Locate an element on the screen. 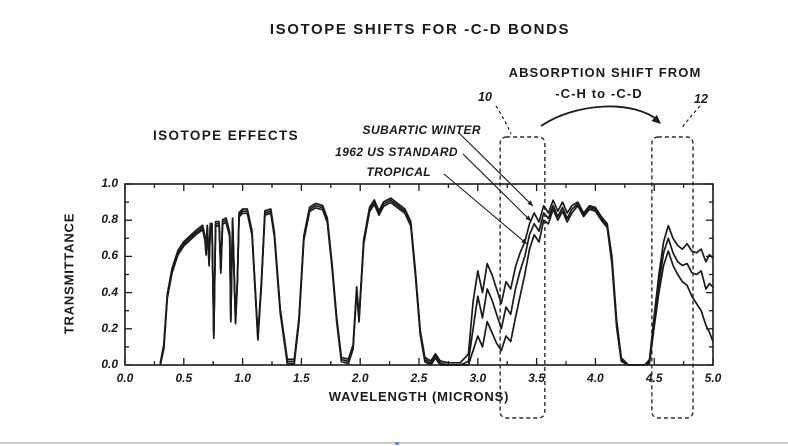  box-left-number-label: 10 is located at coordinates (485, 97).